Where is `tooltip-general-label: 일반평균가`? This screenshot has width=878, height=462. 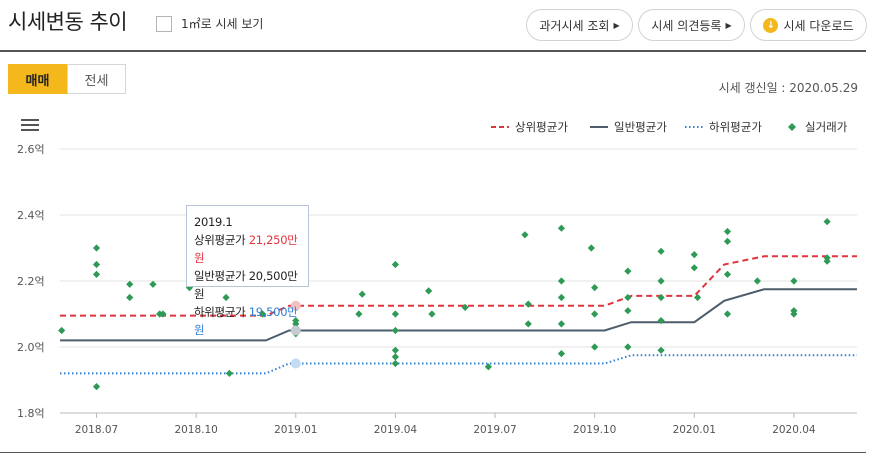 tooltip-general-label: 일반평균가 is located at coordinates (220, 276).